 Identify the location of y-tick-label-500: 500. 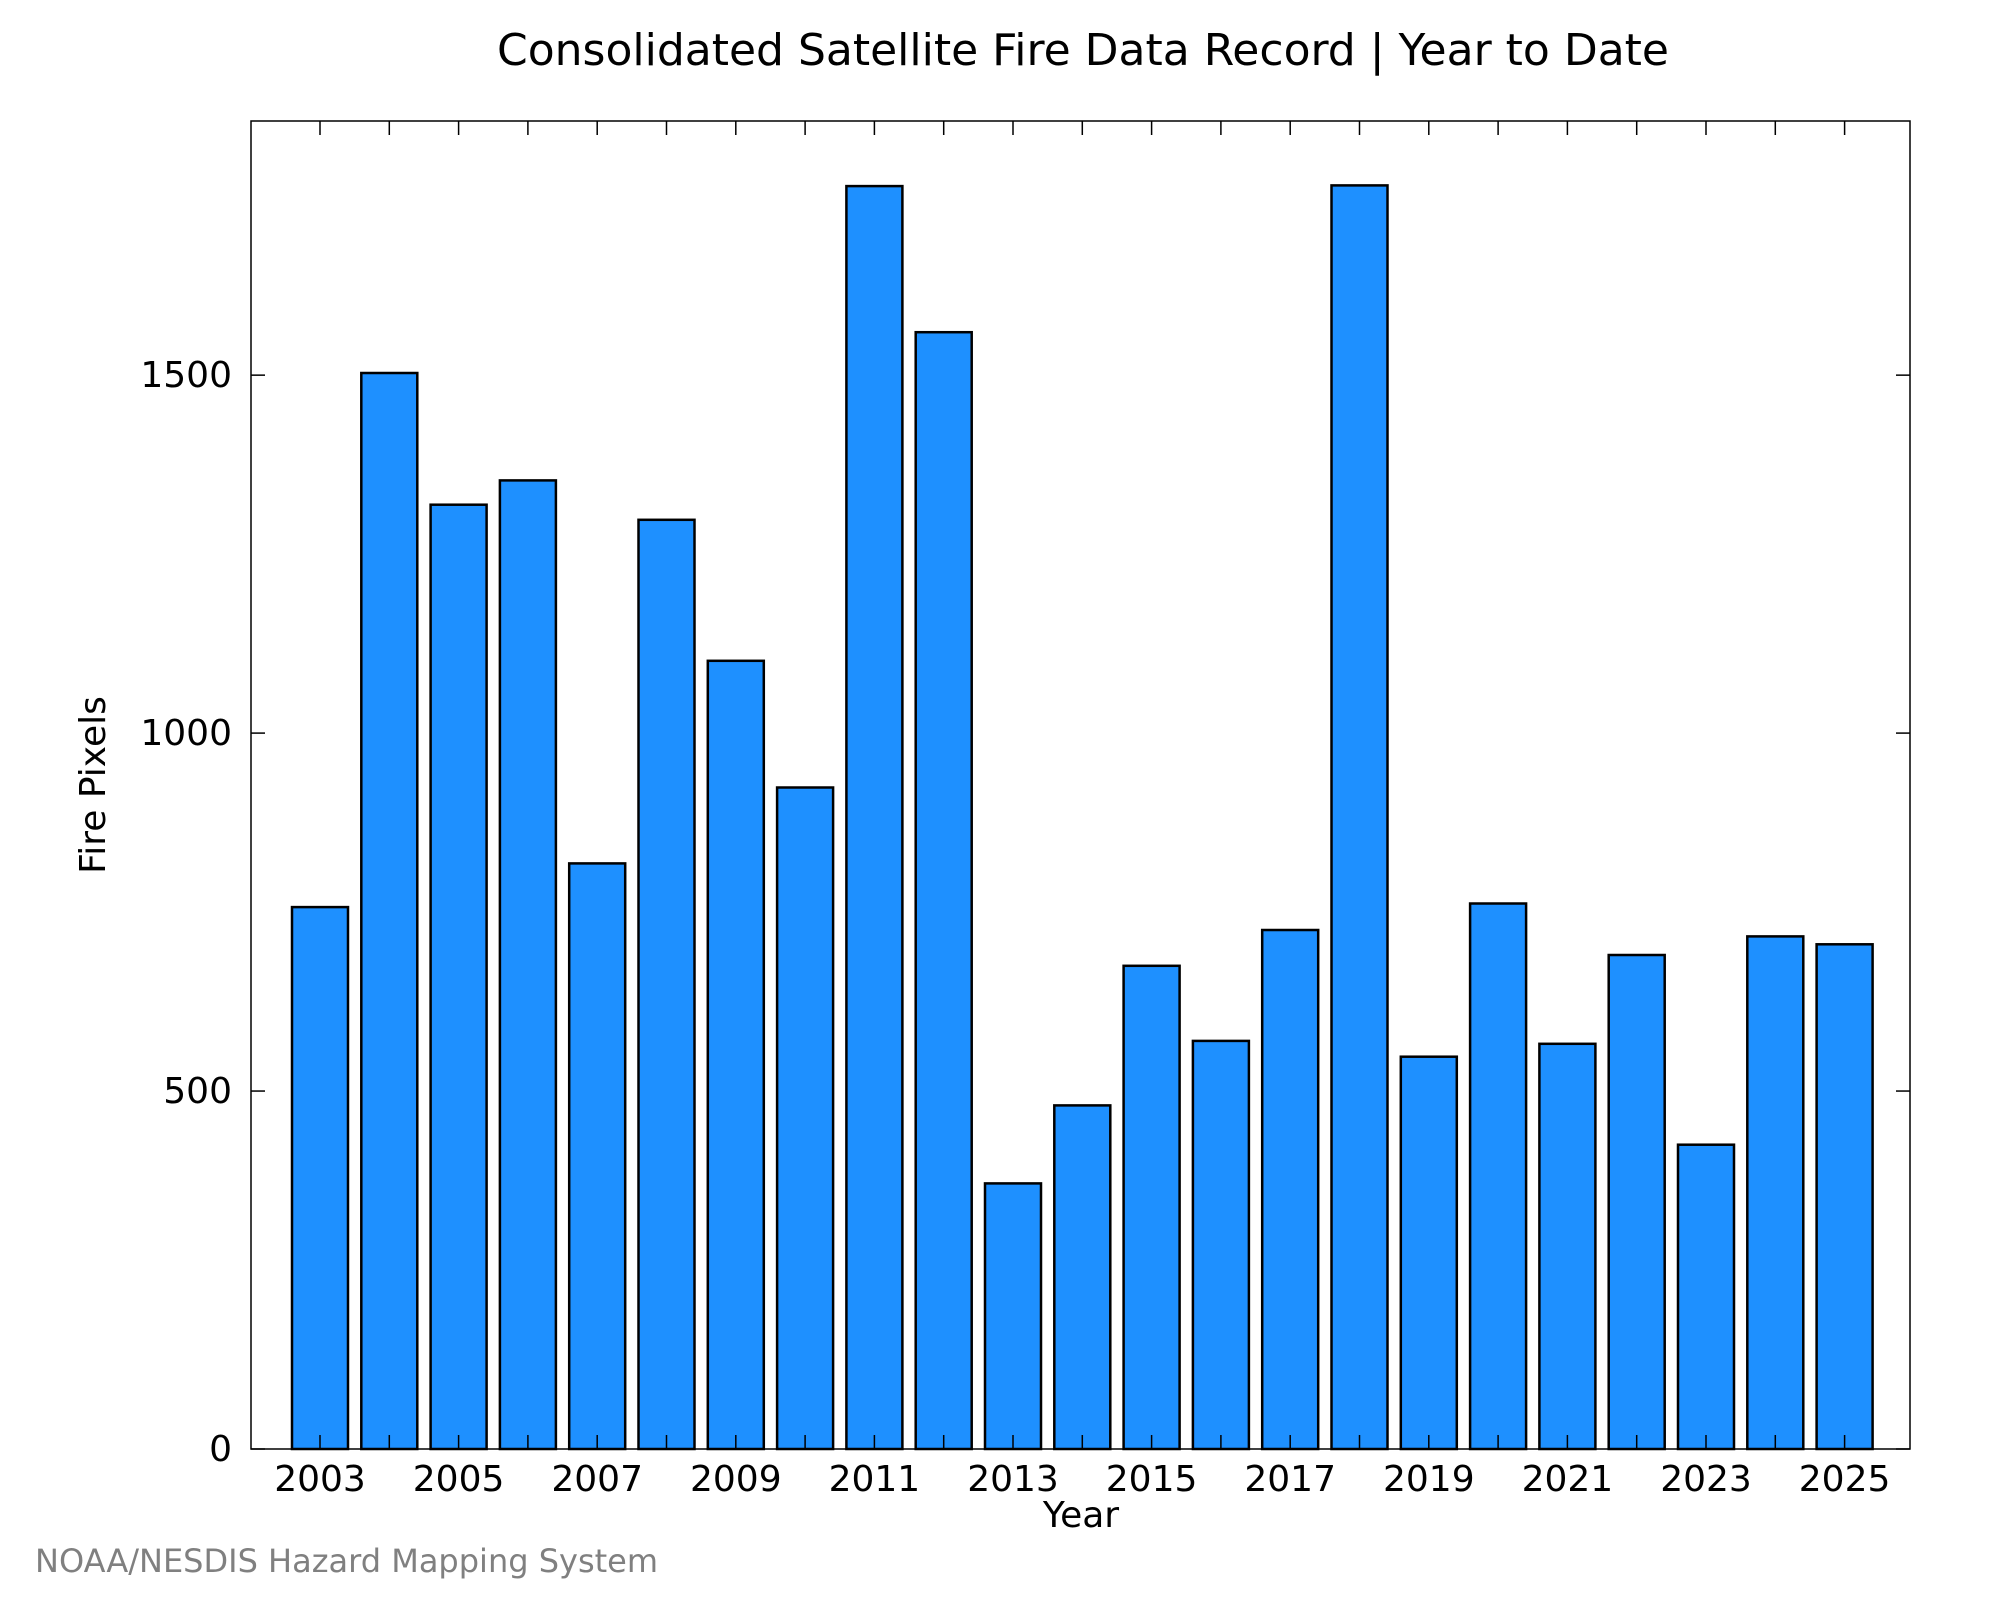
(197, 1091).